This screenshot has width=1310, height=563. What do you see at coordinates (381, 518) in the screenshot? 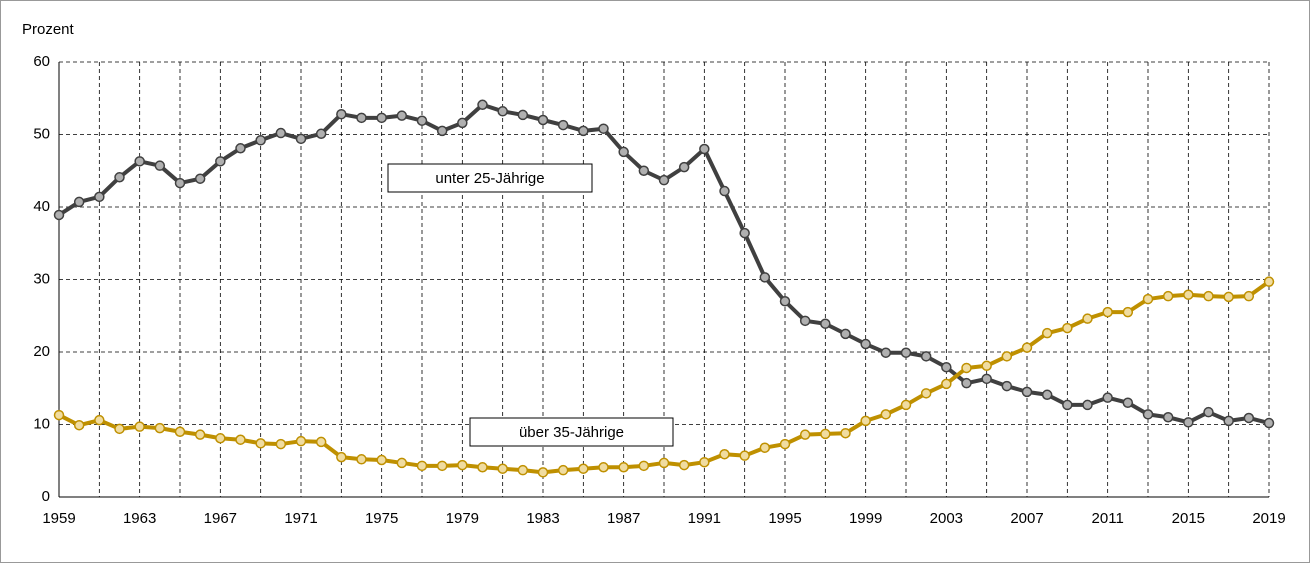
I see `x-tick-label: 1975` at bounding box center [381, 518].